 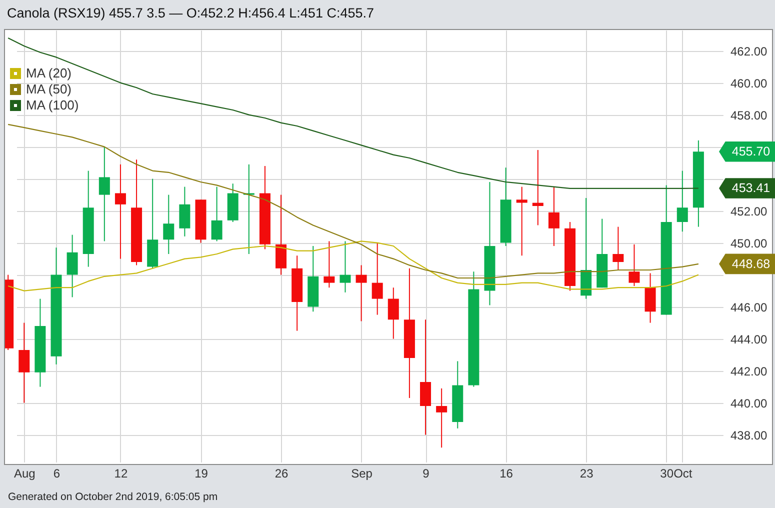 What do you see at coordinates (751, 263) in the screenshot?
I see `text: 448.68` at bounding box center [751, 263].